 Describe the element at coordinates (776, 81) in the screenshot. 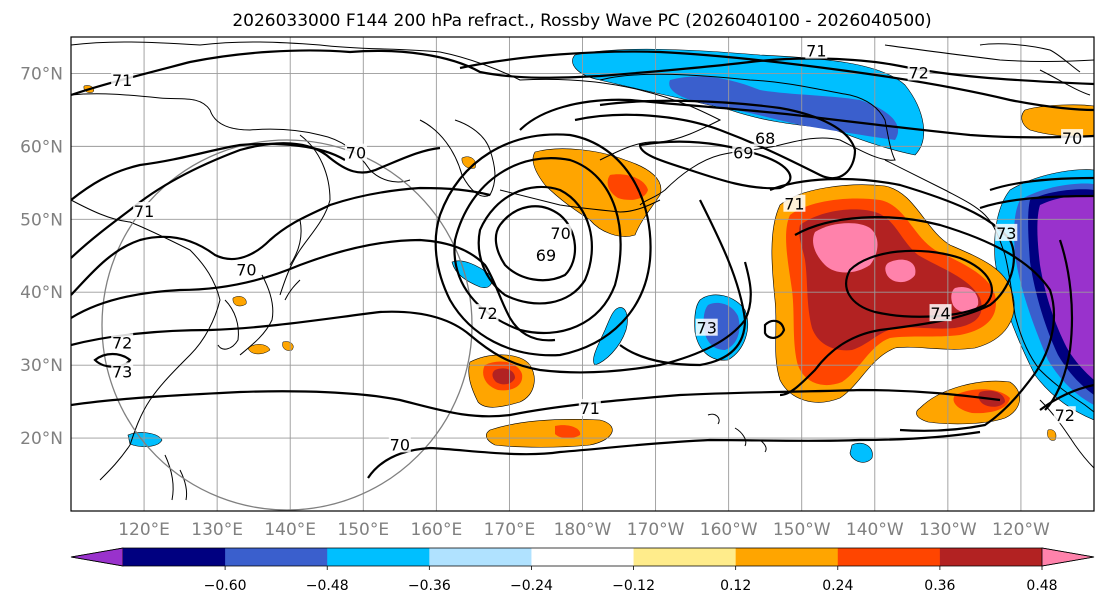

I see `contour-72-north` at that location.